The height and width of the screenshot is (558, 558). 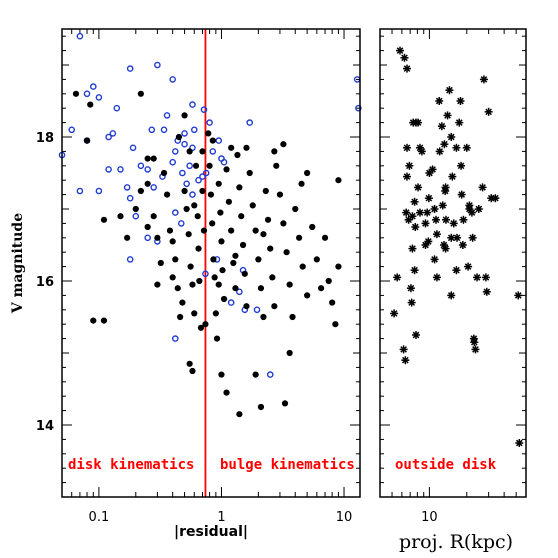 I want to click on y-tick-label: 14, so click(x=45, y=426).